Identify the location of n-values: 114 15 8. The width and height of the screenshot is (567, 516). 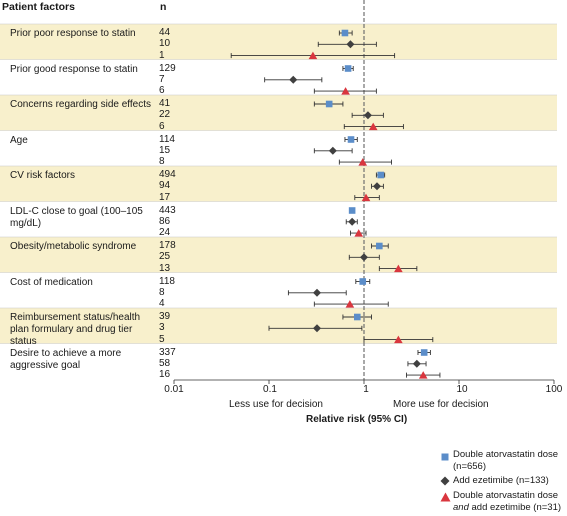
(171, 151).